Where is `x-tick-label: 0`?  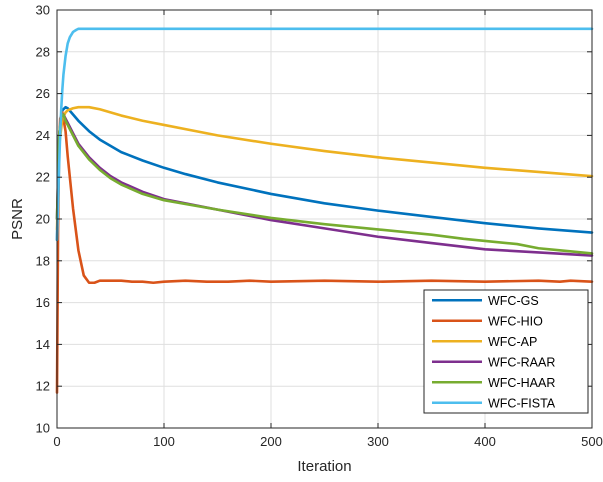 x-tick-label: 0 is located at coordinates (56, 441).